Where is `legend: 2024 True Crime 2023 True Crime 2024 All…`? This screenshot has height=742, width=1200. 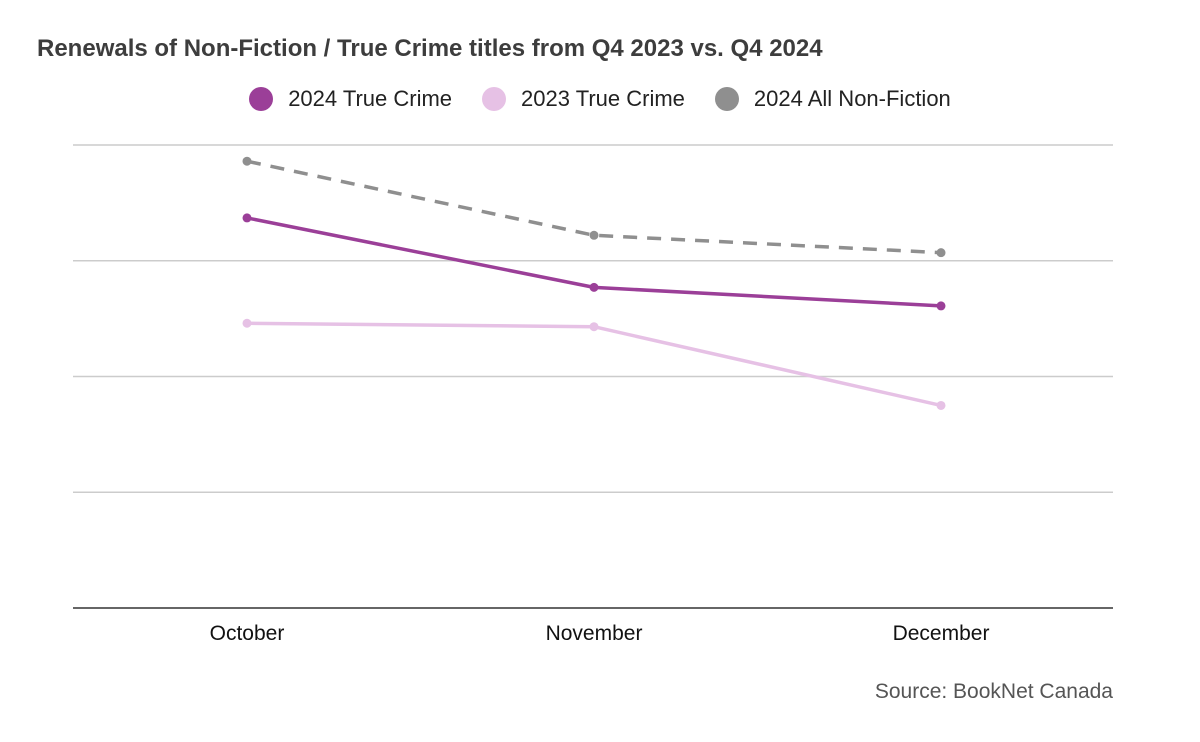 legend: 2024 True Crime 2023 True Crime 2024 All… is located at coordinates (600, 99).